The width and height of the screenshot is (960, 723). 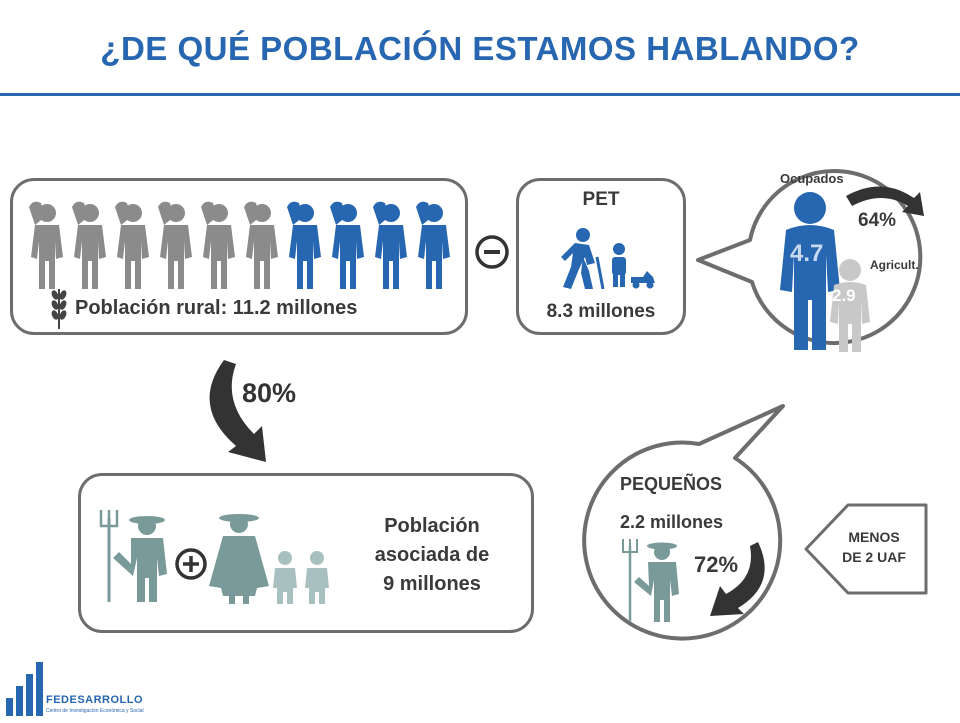 I want to click on menos-uaf-tag, so click(x=867, y=551).